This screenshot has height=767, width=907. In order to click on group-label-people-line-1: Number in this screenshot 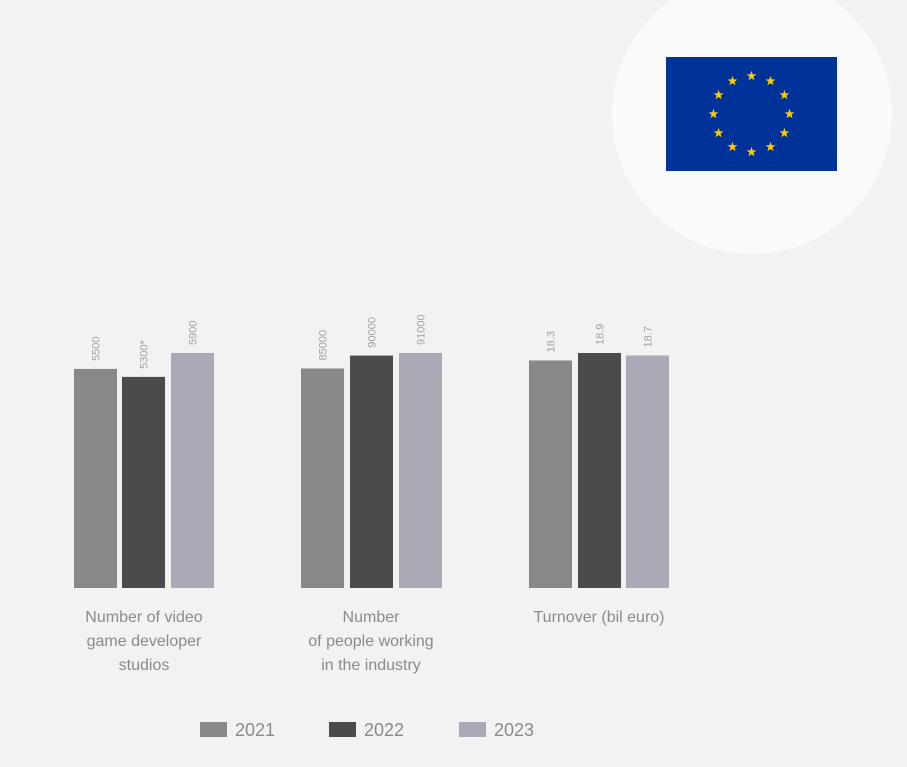, I will do `click(371, 617)`.